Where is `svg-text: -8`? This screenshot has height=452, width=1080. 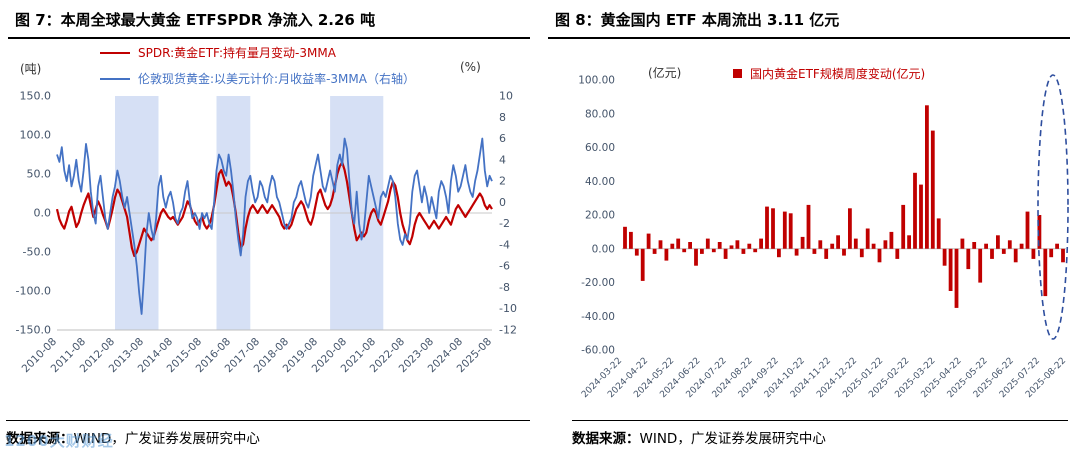 svg-text: -8 is located at coordinates (504, 287).